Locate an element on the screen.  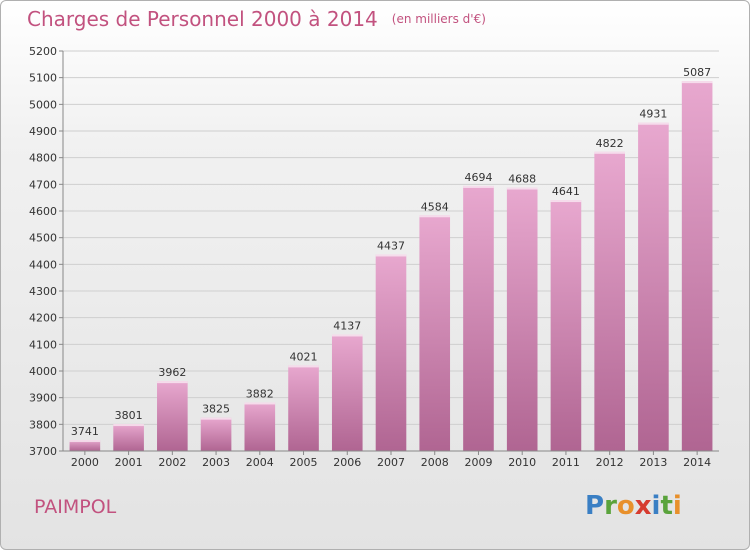
y-tick-label: 4400 is located at coordinates (43, 264).